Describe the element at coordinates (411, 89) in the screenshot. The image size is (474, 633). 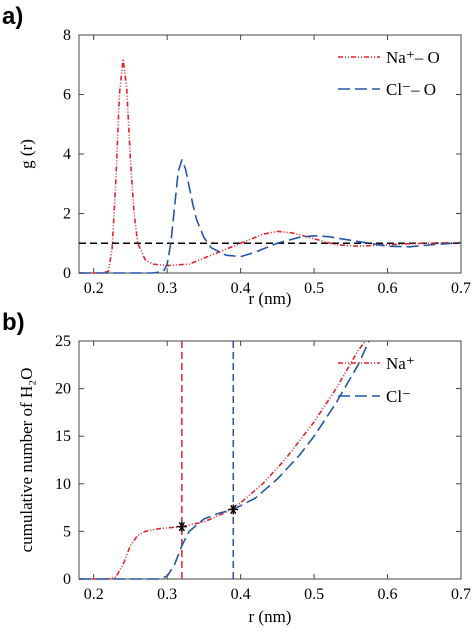
I see `panel-a-legend-label-cl: Cl⁻– O` at that location.